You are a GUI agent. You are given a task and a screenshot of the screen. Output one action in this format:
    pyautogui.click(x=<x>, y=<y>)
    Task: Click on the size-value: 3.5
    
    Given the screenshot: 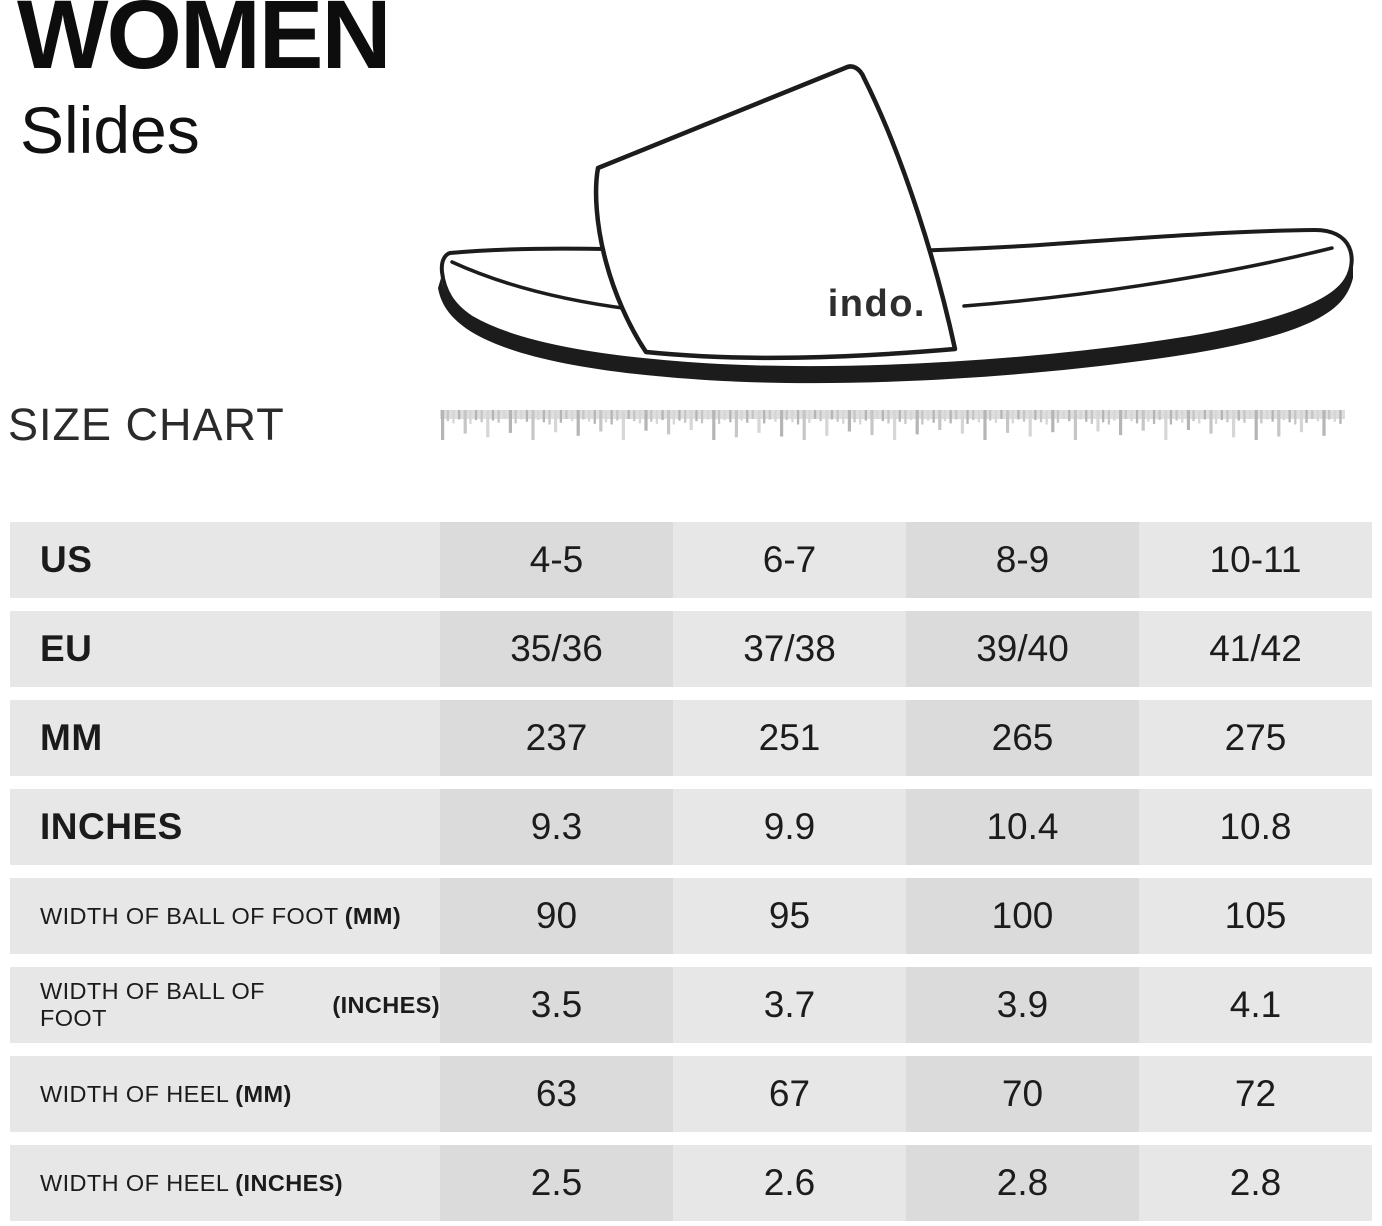 What is the action you would take?
    pyautogui.click(x=556, y=1005)
    